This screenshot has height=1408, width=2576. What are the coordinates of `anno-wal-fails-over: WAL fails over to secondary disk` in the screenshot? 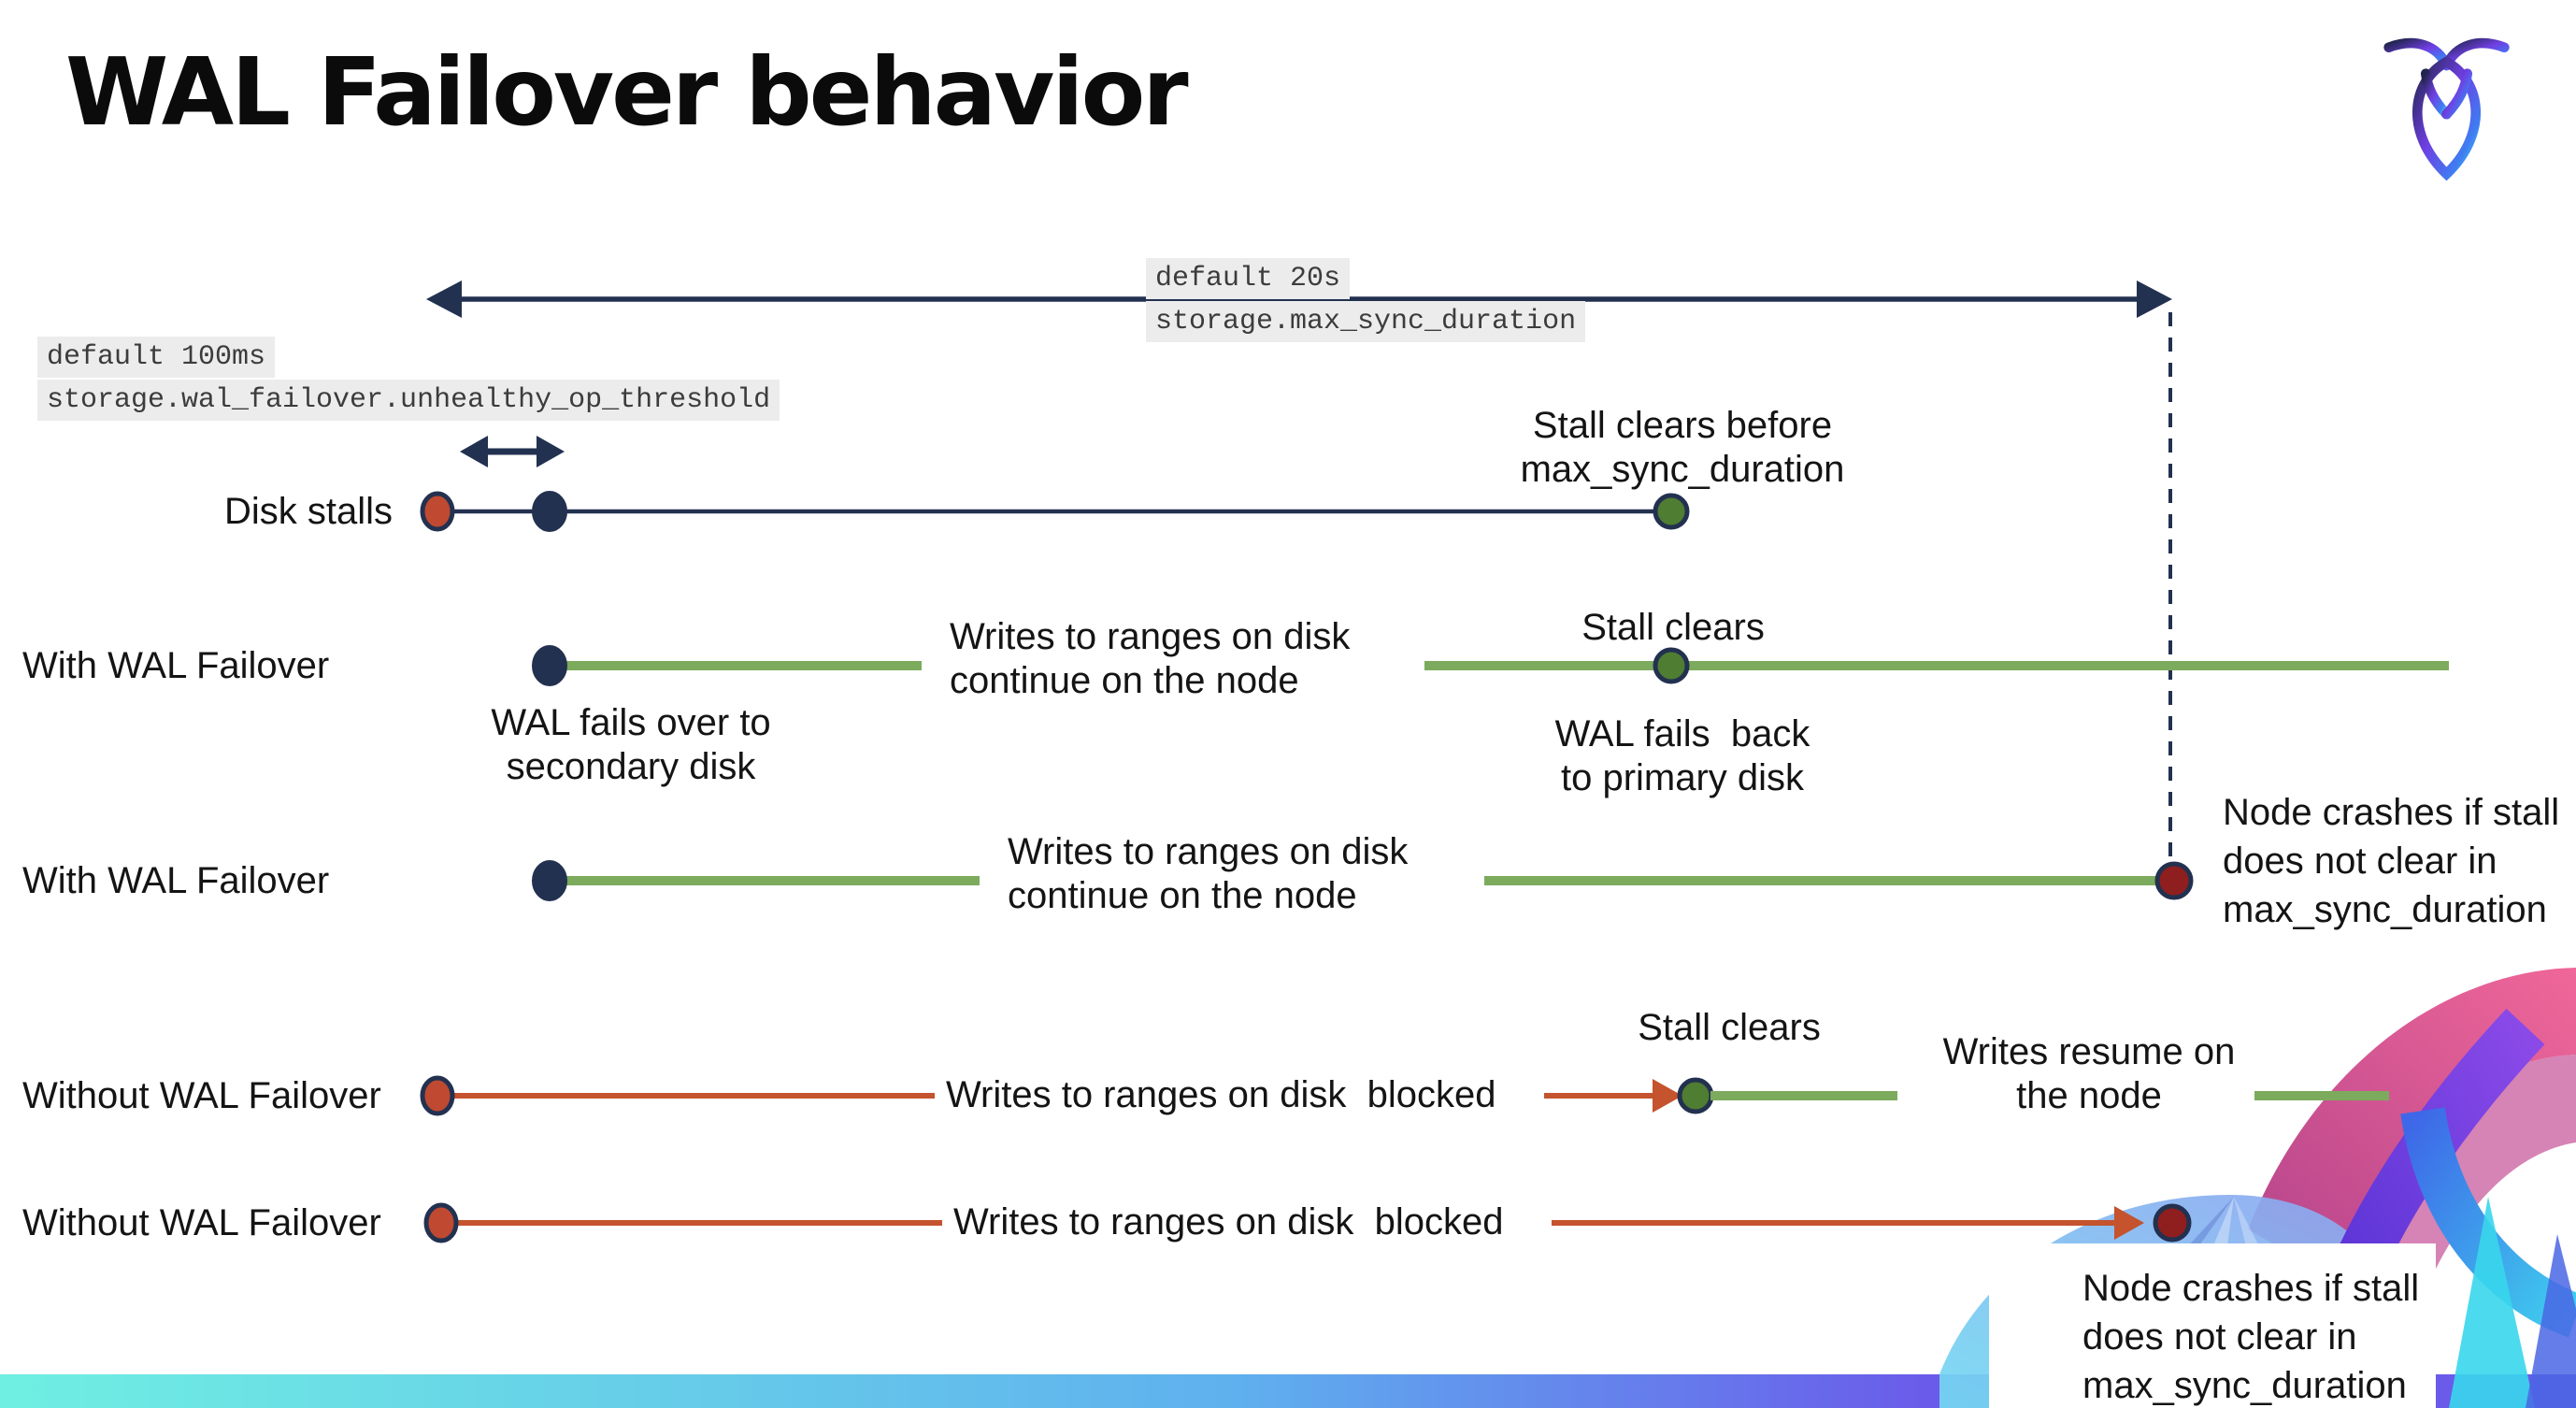 It's located at (631, 744).